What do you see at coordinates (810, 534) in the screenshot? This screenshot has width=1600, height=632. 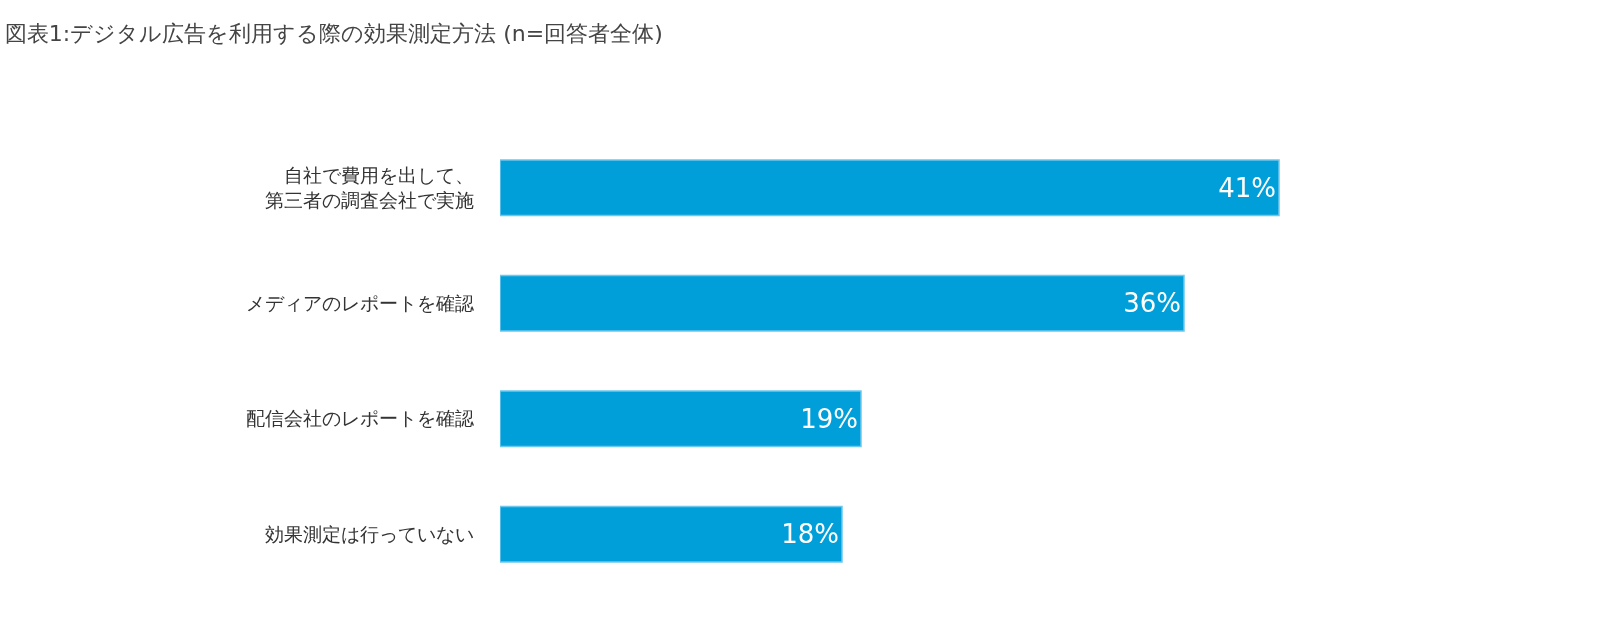 I see `data-label: 18%` at bounding box center [810, 534].